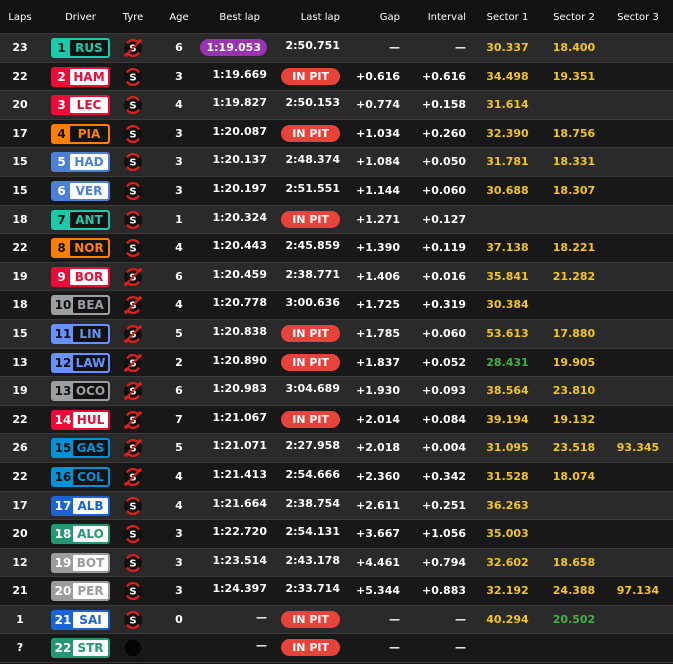 This screenshot has height=664, width=673. I want to click on header-last-lap: Last lap, so click(320, 17).